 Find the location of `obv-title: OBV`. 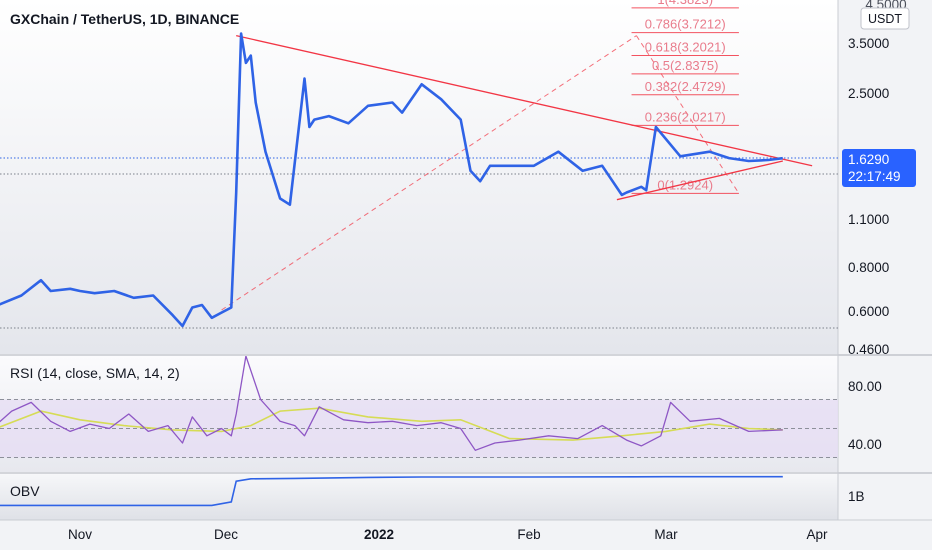

obv-title: OBV is located at coordinates (25, 491).